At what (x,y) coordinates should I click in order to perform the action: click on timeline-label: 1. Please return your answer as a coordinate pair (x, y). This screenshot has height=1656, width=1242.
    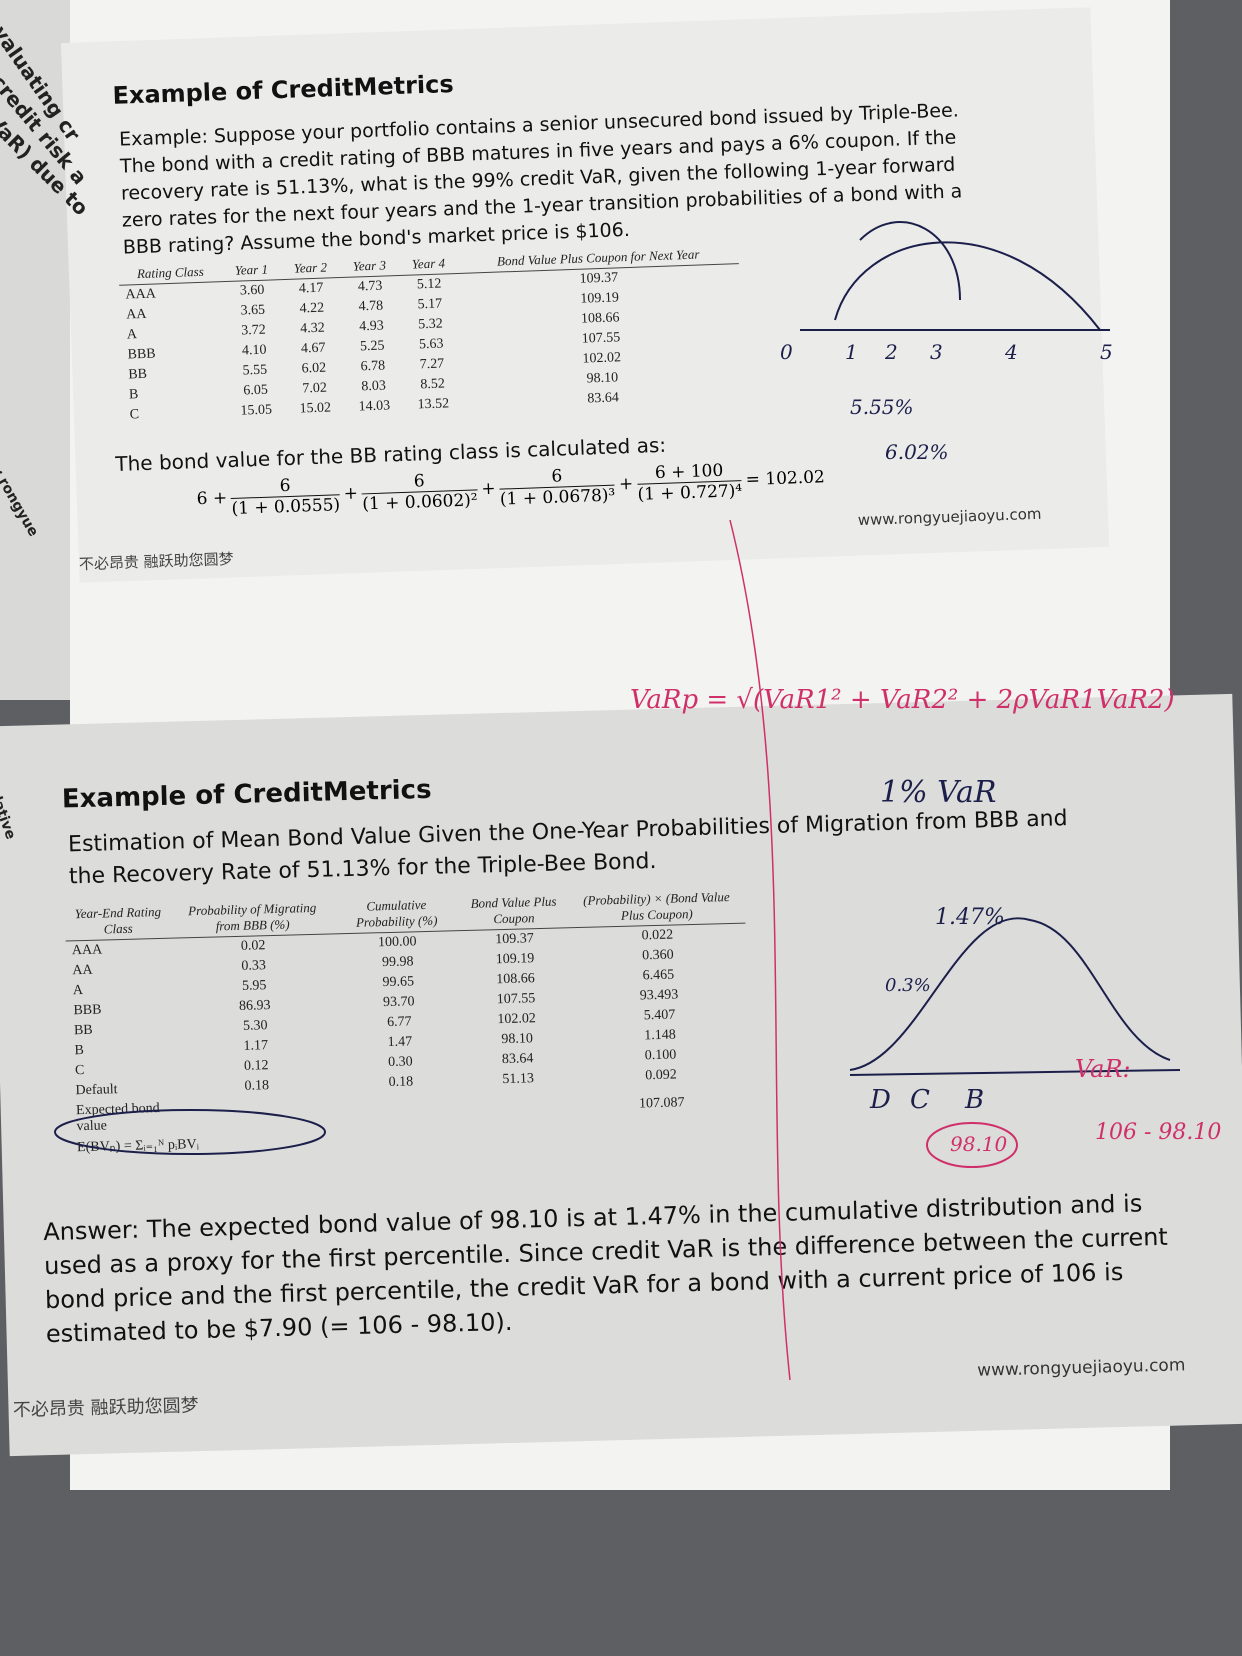
    Looking at the image, I should click on (851, 352).